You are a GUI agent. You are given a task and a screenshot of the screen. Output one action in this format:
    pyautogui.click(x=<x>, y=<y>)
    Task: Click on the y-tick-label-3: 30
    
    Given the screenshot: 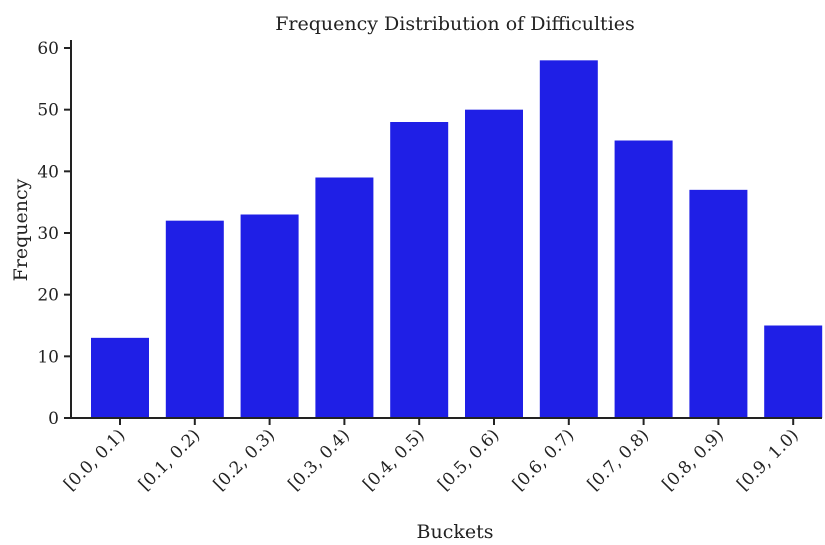 What is the action you would take?
    pyautogui.click(x=48, y=234)
    